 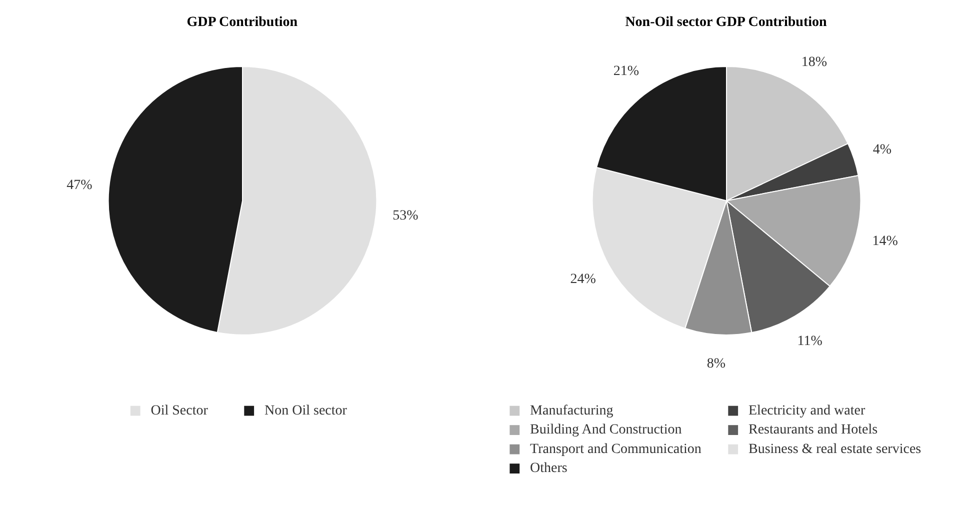 What do you see at coordinates (626, 71) in the screenshot?
I see `data-label: 21%` at bounding box center [626, 71].